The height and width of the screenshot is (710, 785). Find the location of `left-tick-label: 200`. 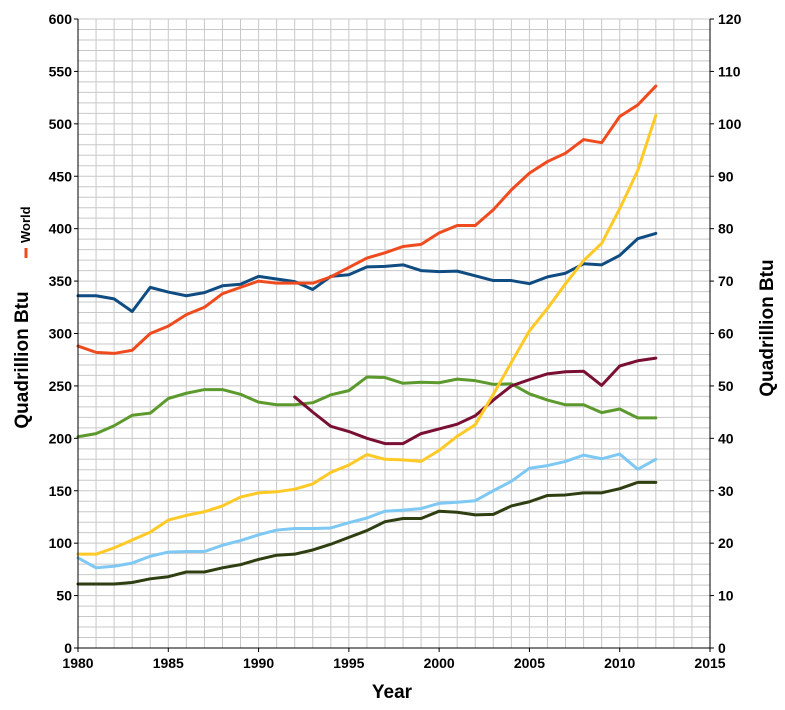

left-tick-label: 200 is located at coordinates (61, 438).